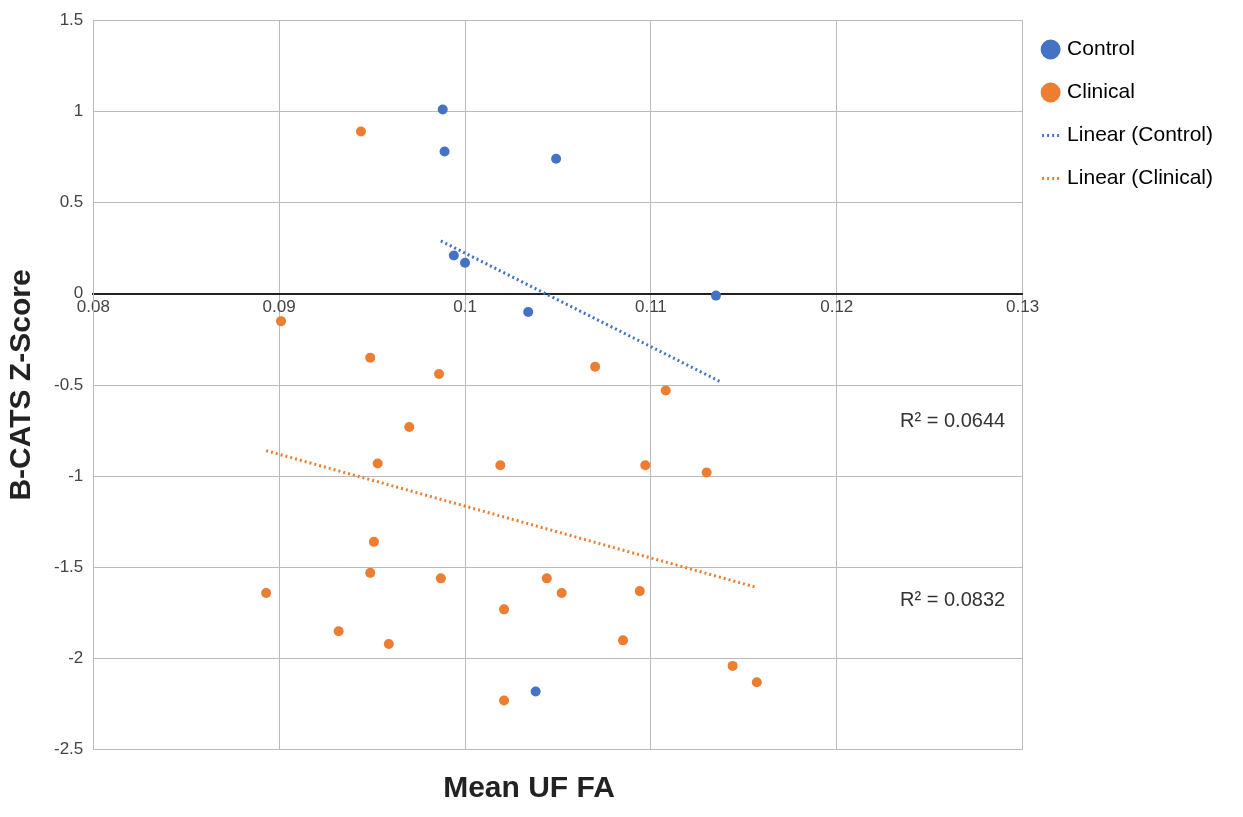 This screenshot has height=817, width=1243. Describe the element at coordinates (1140, 134) in the screenshot. I see `legend-label: Linear (Control)` at that location.